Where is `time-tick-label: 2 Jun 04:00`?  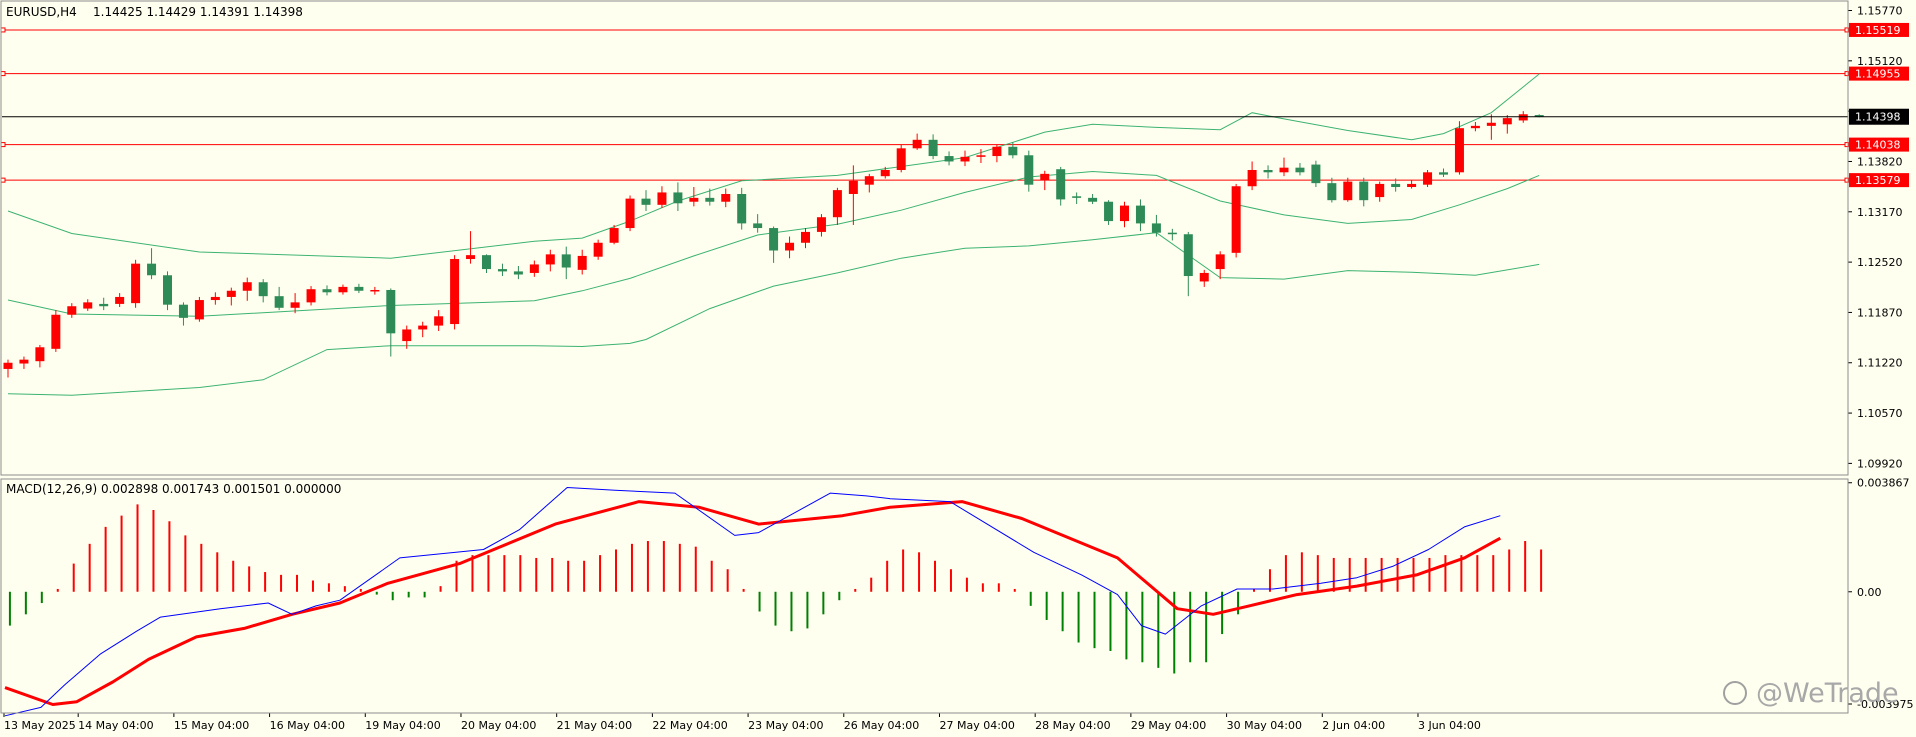
time-tick-label: 2 Jun 04:00 is located at coordinates (1353, 725).